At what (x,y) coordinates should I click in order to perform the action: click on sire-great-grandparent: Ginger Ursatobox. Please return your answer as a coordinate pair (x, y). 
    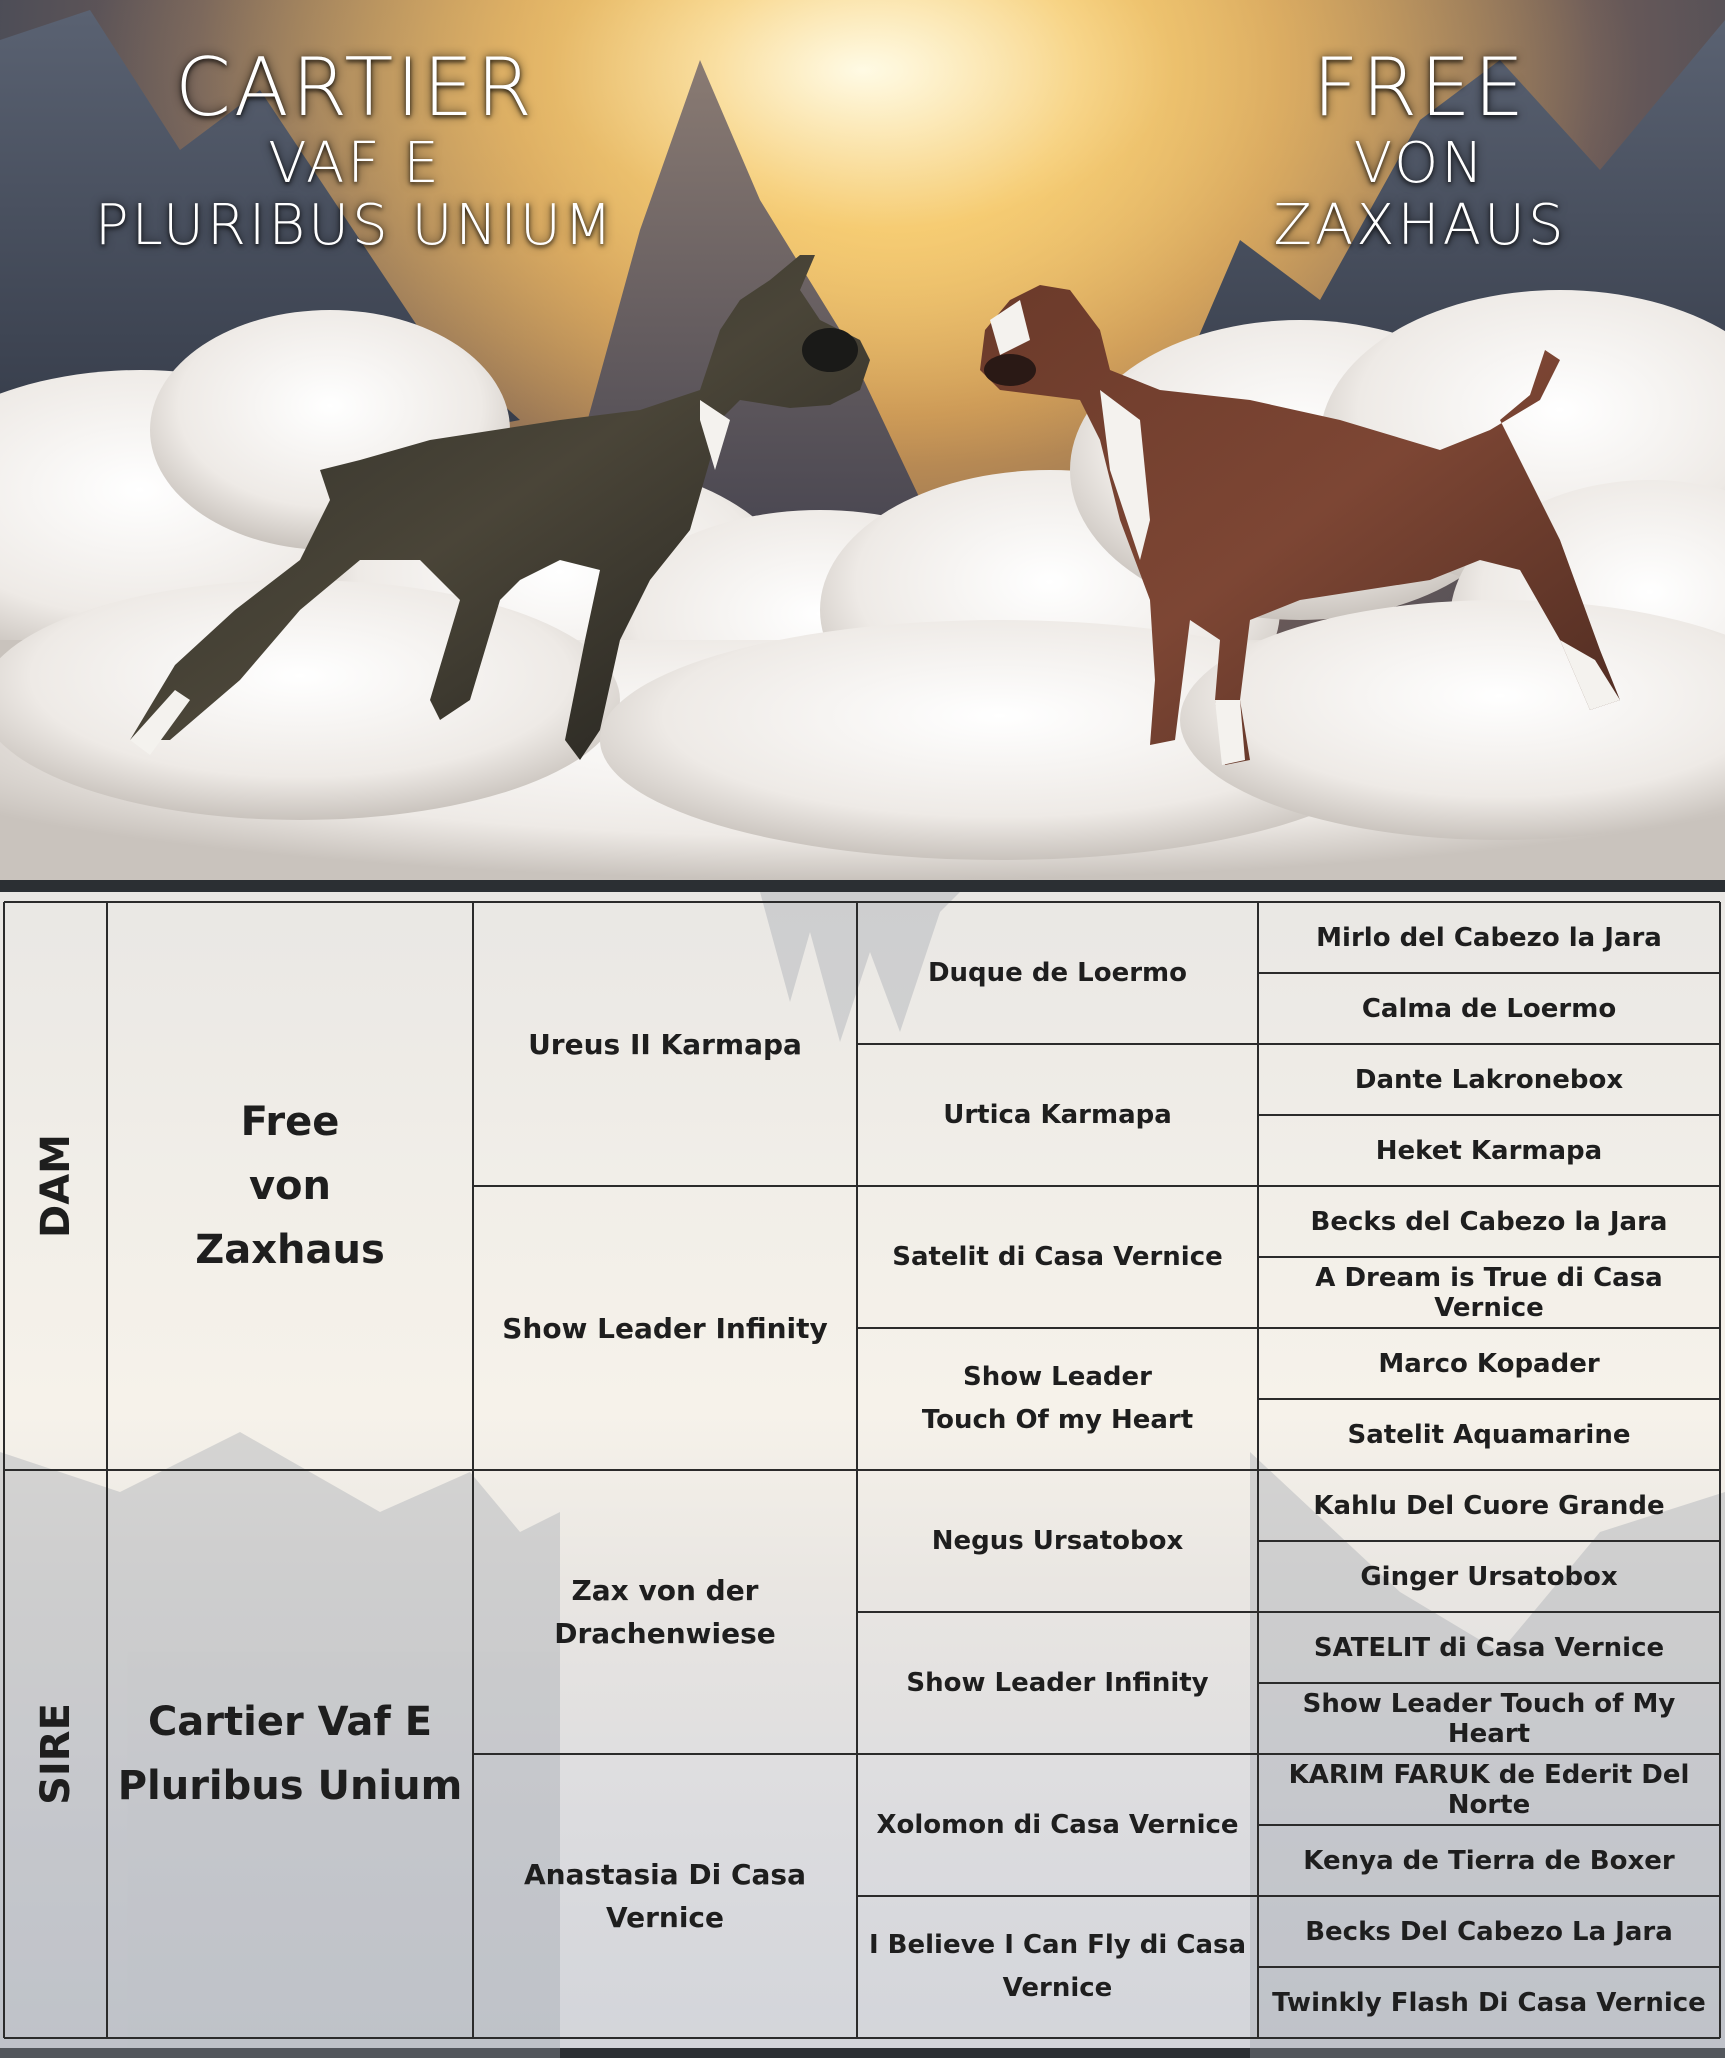
    Looking at the image, I should click on (1489, 1576).